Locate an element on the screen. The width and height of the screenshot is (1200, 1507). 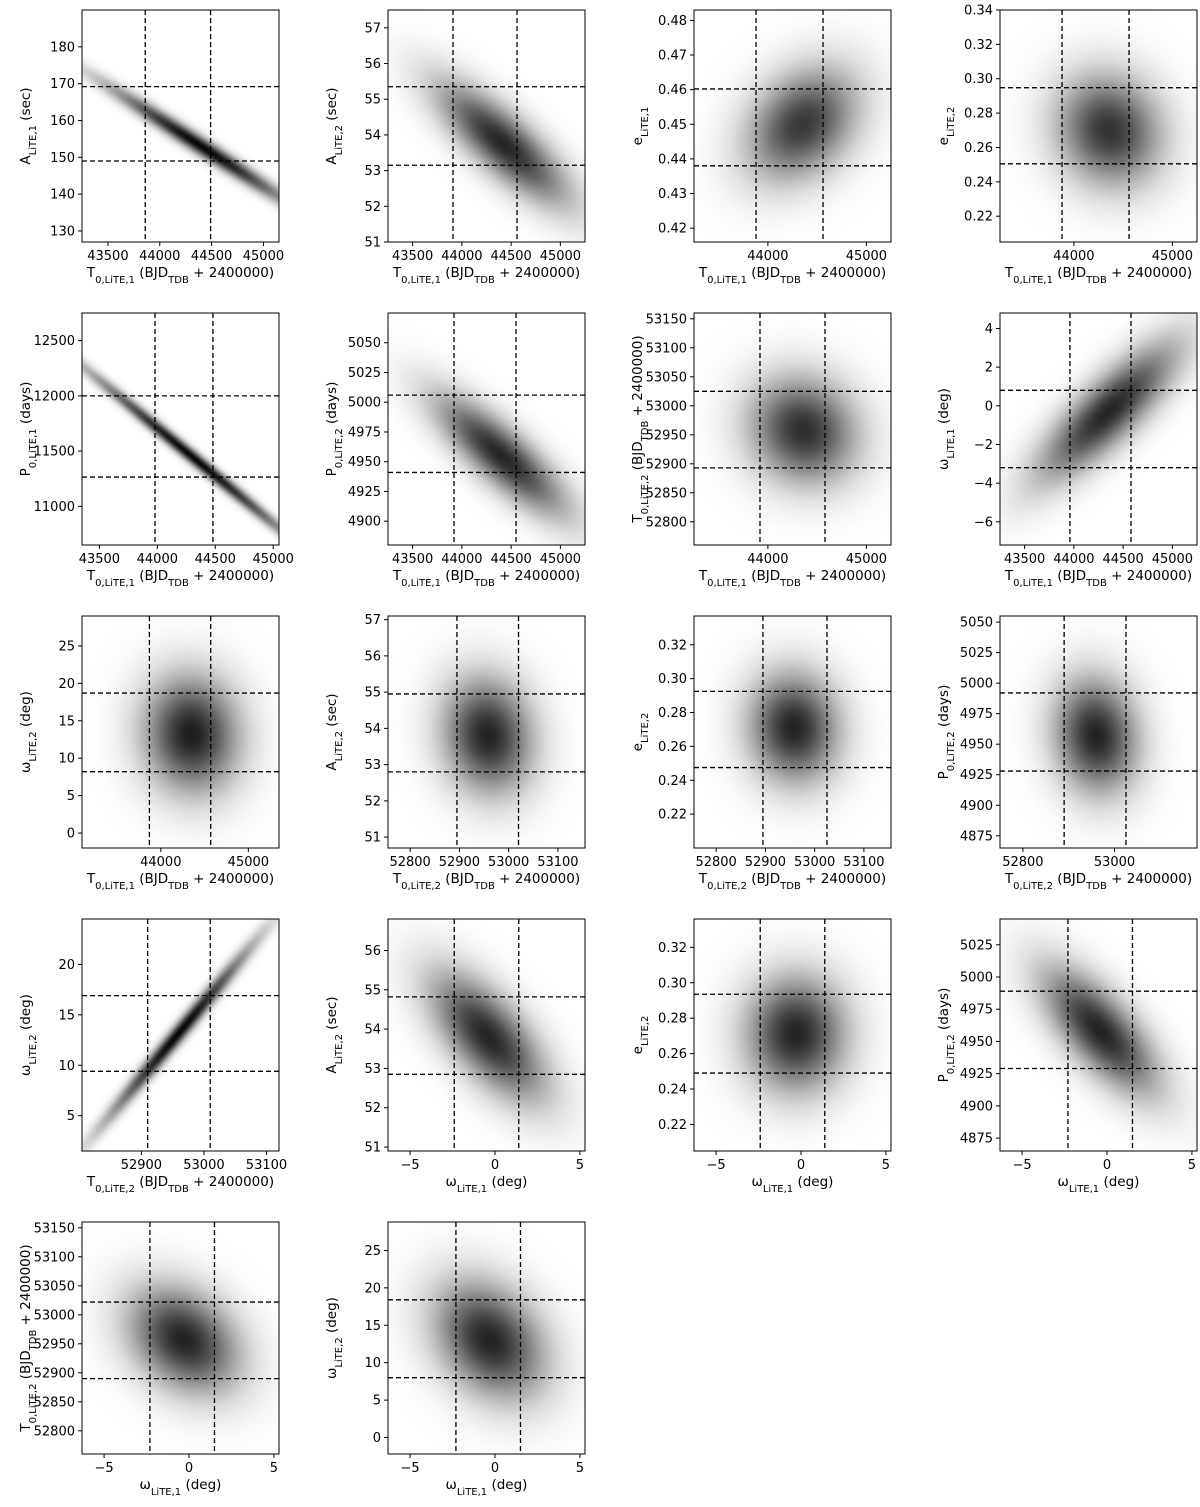
x-axis-label: T0,LiTE,2 (BJDTDB + 2400000) is located at coordinates (180, 1184).